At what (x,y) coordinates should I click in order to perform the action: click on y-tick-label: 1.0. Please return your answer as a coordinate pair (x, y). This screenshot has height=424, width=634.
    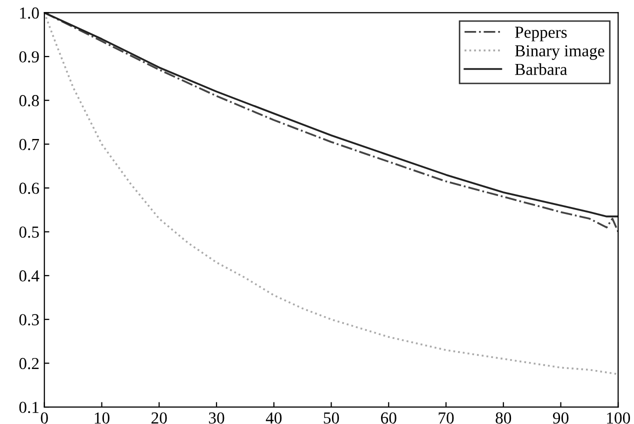
    Looking at the image, I should click on (29, 13).